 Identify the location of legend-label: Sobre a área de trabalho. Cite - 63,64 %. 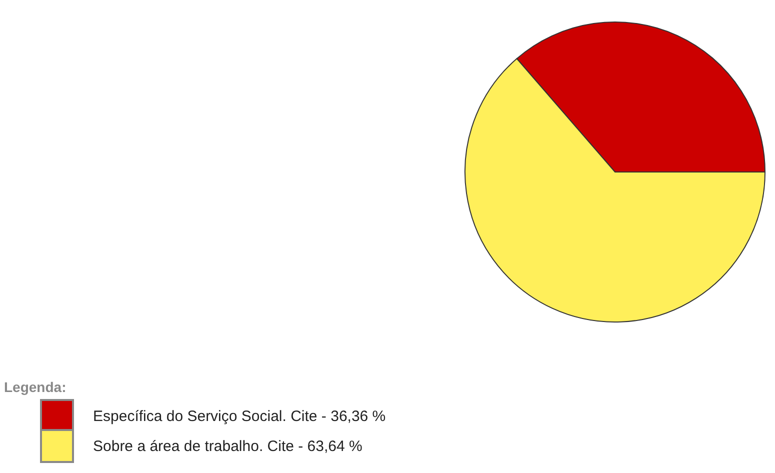
(227, 446).